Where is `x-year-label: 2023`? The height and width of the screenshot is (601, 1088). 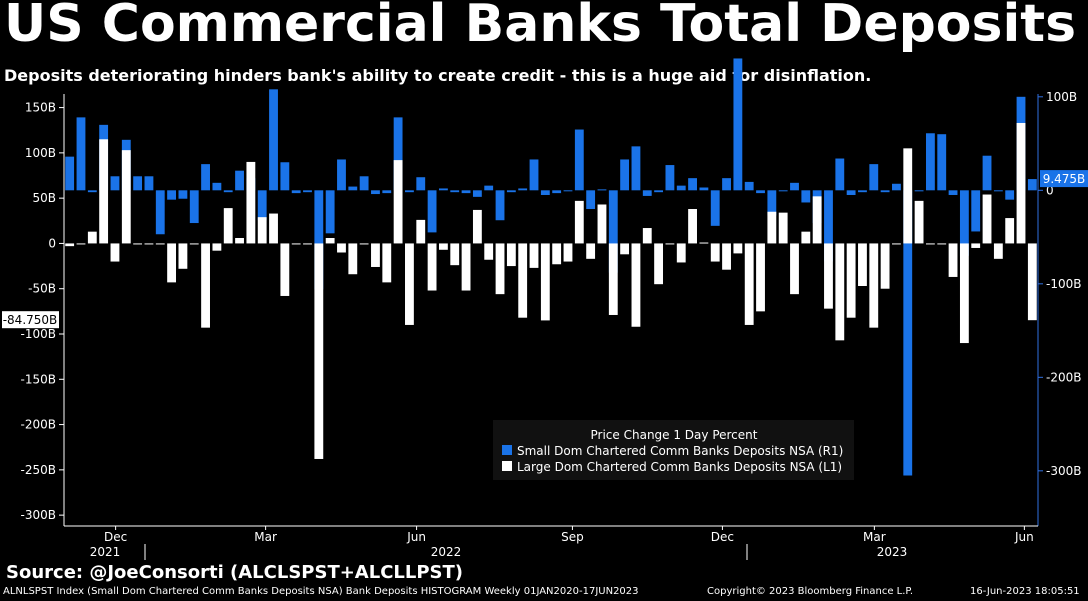
x-year-label: 2023 is located at coordinates (892, 552).